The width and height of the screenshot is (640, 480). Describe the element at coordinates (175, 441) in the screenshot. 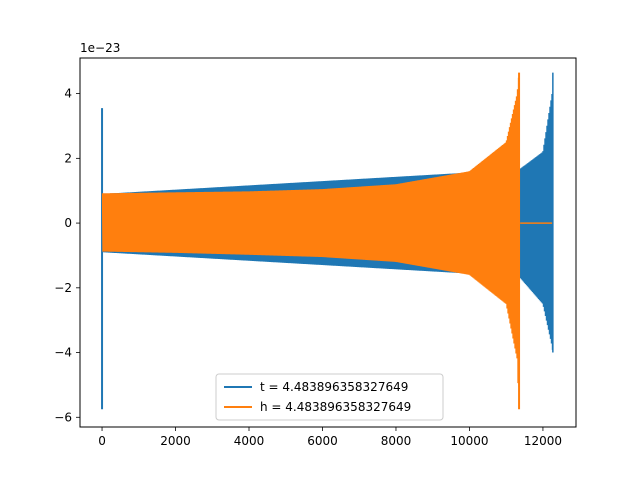

I see `x-tick-label: 2000` at that location.